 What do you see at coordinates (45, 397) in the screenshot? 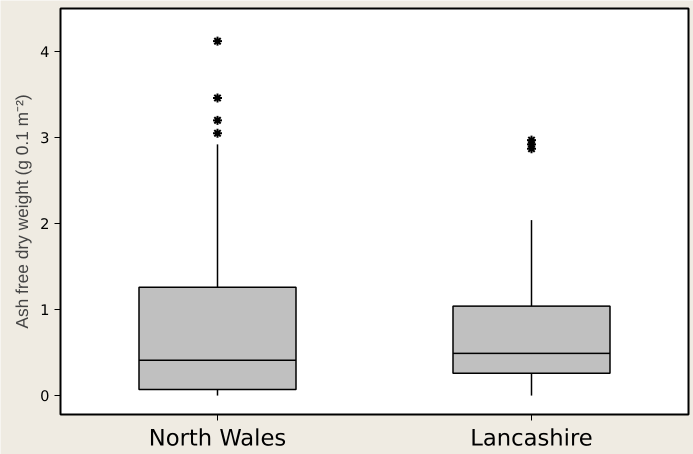
I see `y-tick-label: 0` at bounding box center [45, 397].